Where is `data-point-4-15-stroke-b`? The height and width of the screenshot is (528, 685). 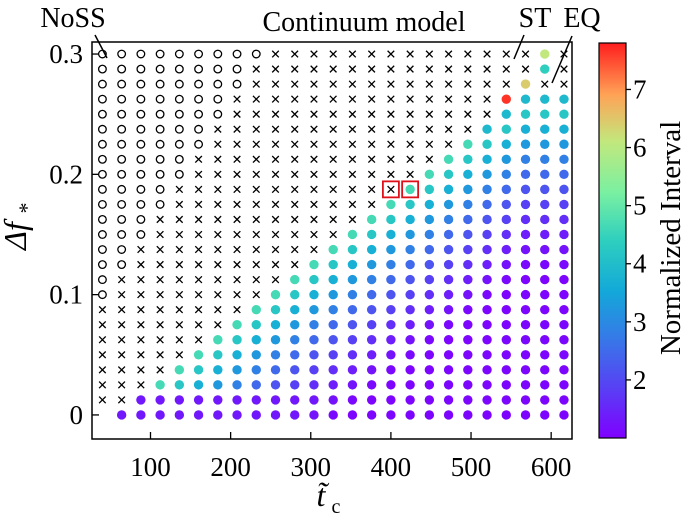
data-point-4-15-stroke-b is located at coordinates (179, 189).